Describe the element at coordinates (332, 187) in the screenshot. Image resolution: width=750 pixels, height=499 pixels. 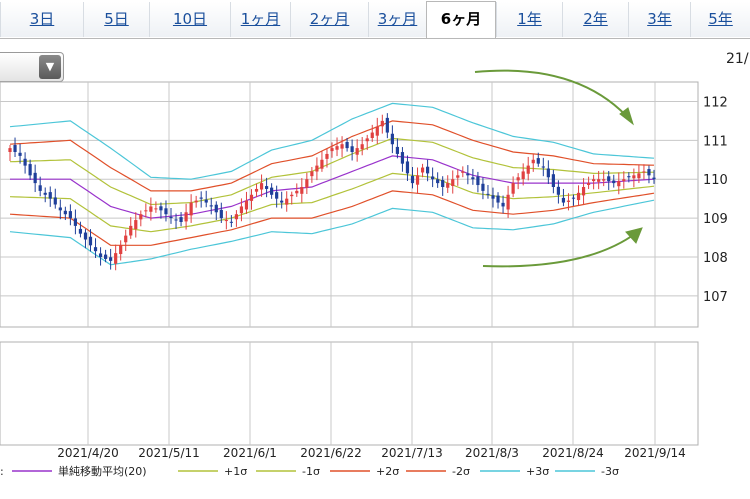
I see `sma-20-line` at that location.